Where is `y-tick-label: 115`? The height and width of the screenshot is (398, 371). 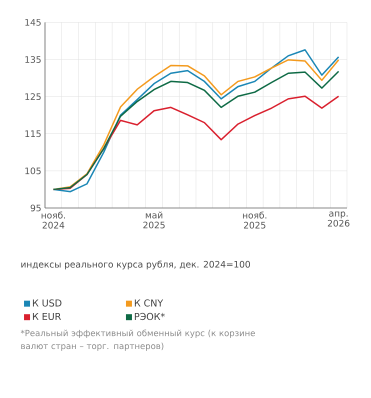
y-tick-label: 115 is located at coordinates (33, 134).